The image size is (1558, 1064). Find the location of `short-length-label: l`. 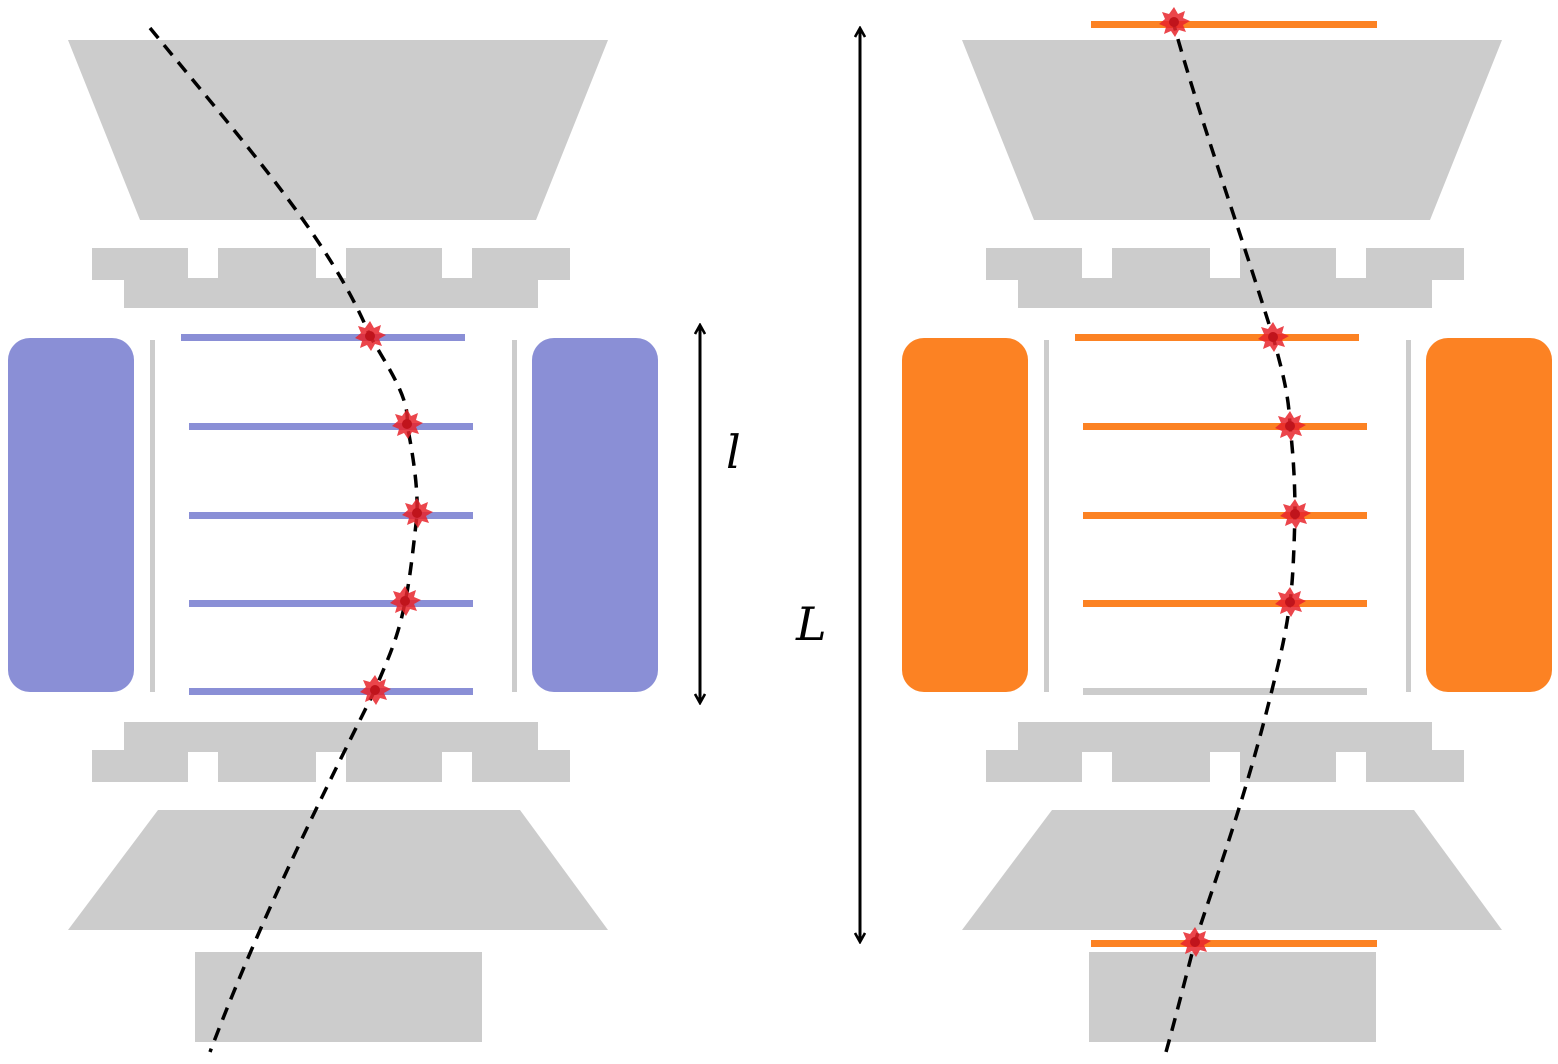

short-length-label: l is located at coordinates (733, 452).